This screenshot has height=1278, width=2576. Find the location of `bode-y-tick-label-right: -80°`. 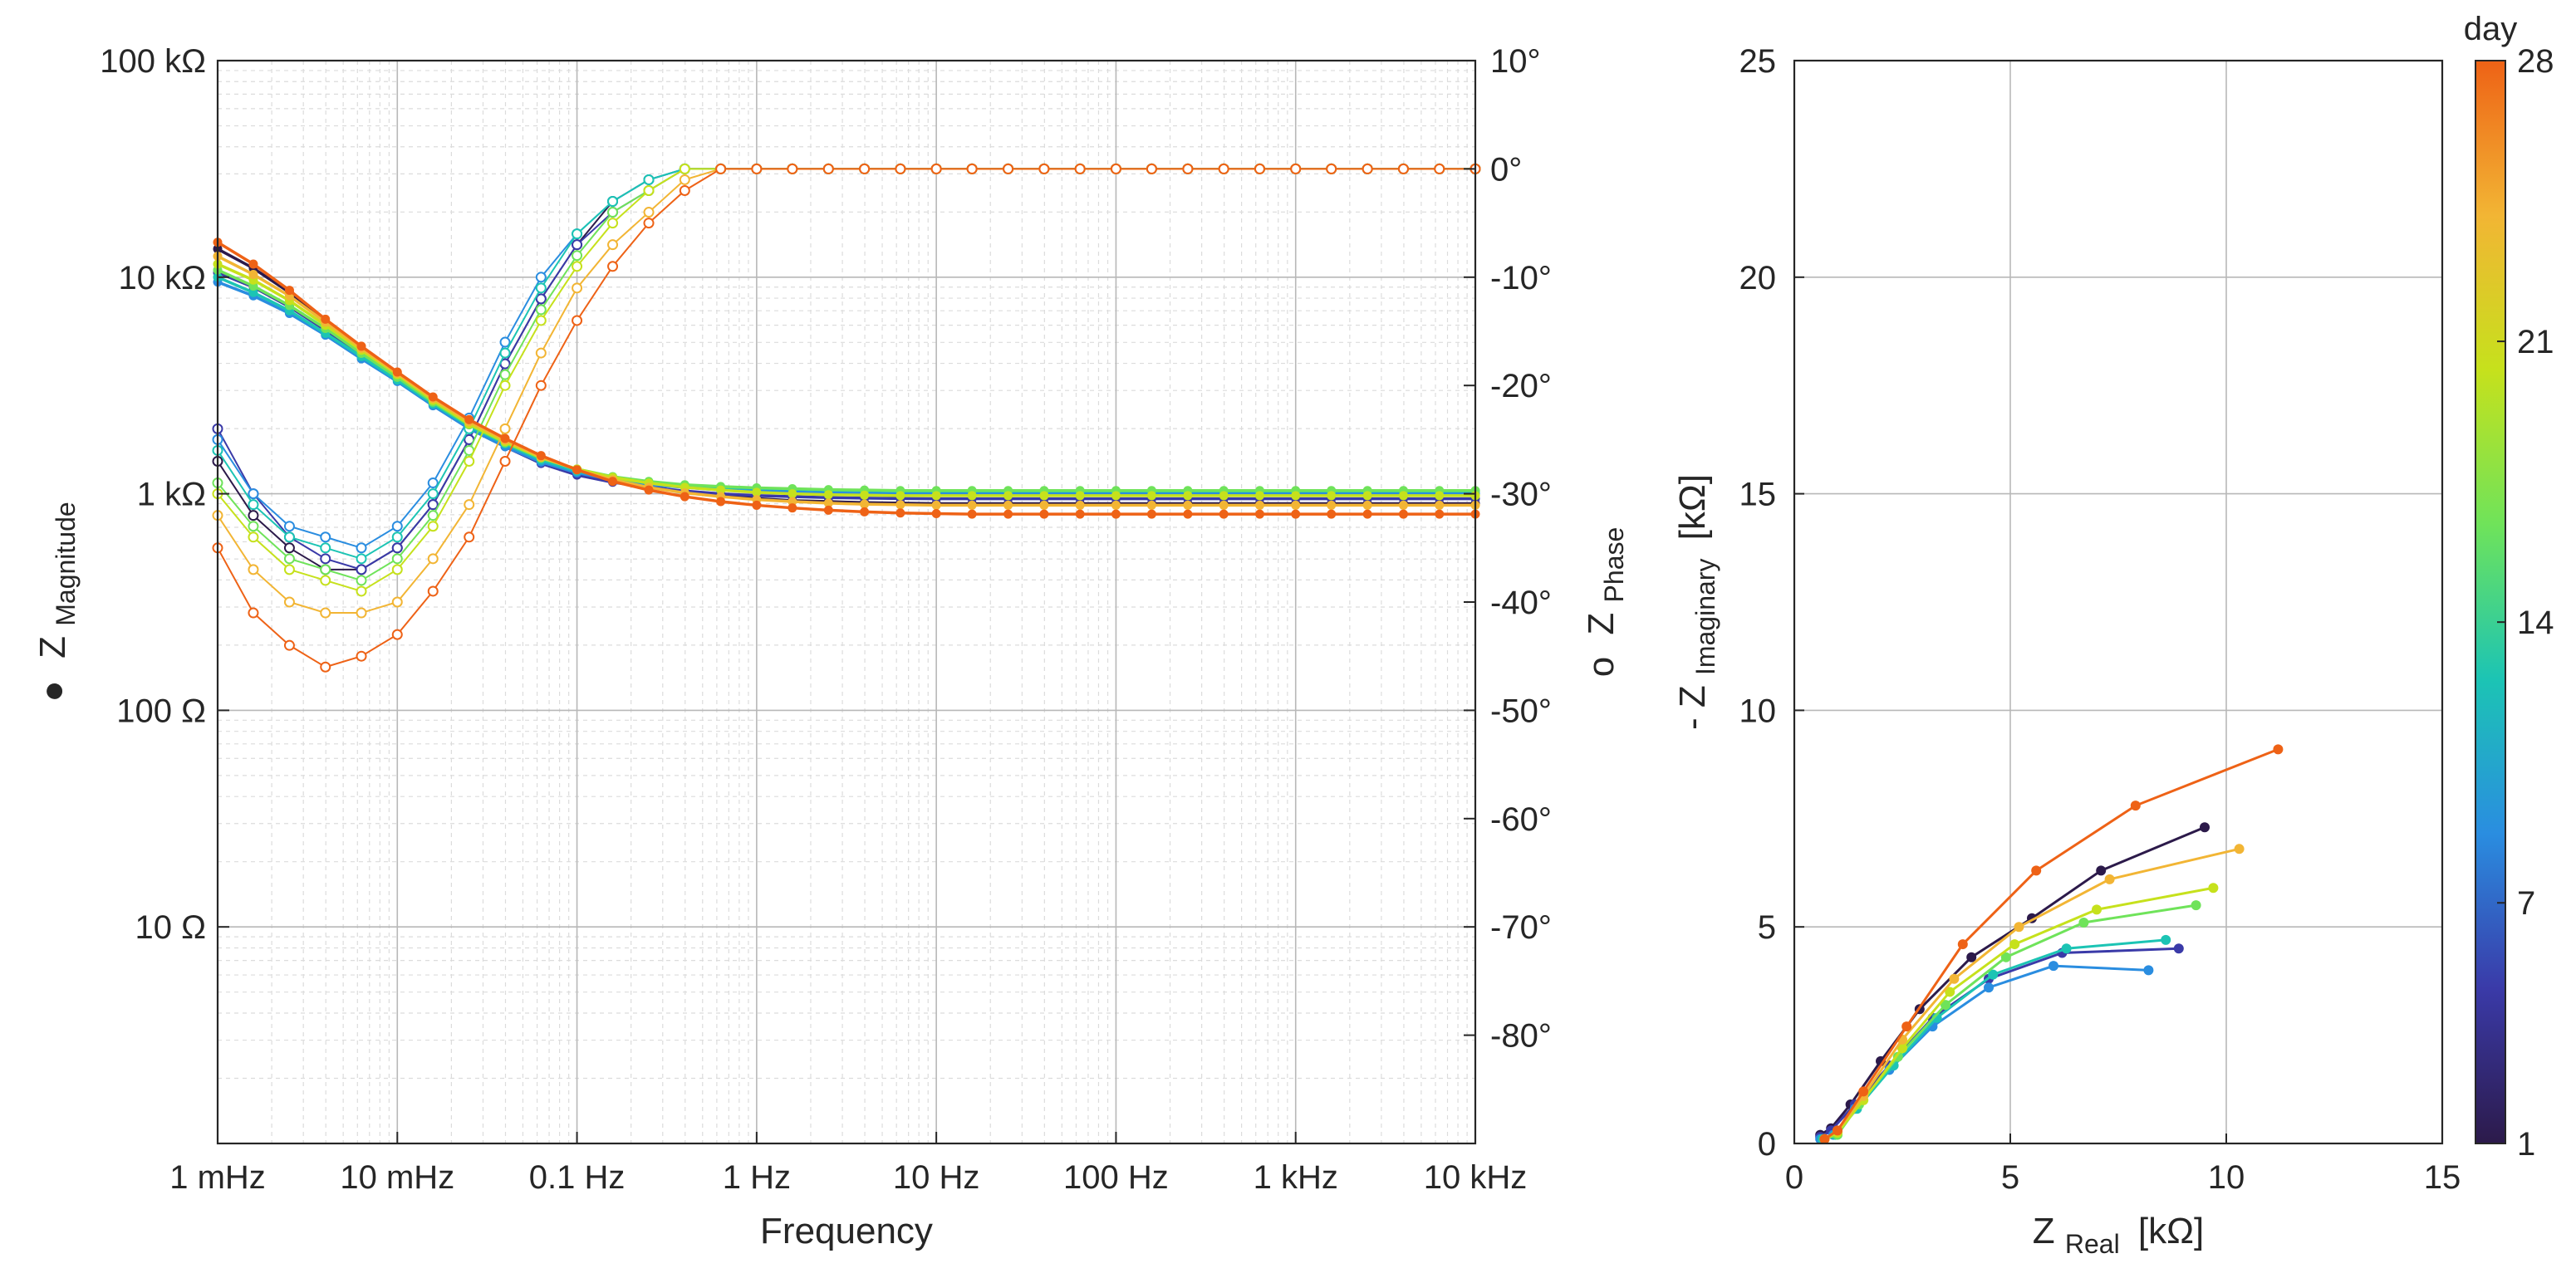

bode-y-tick-label-right: -80° is located at coordinates (1521, 1036).